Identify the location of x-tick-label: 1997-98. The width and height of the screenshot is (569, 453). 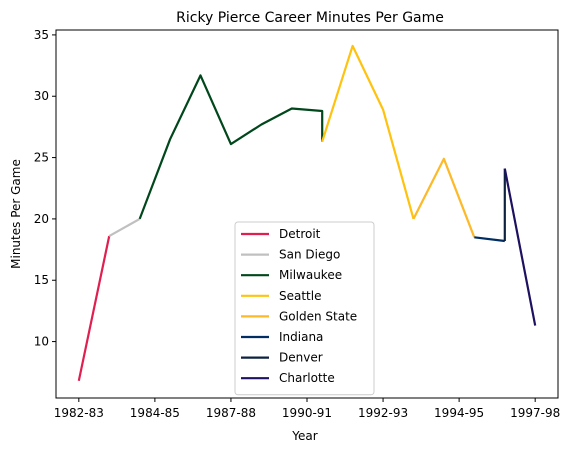
(535, 413).